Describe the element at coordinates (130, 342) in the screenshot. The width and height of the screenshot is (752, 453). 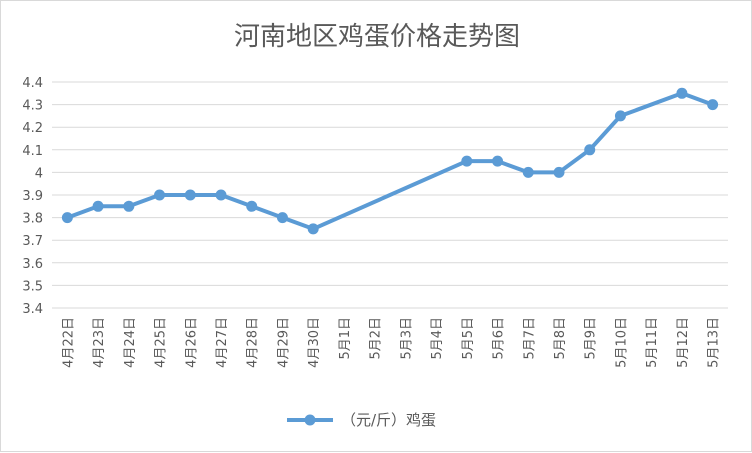
I see `x-tick-label: 4月24日` at that location.